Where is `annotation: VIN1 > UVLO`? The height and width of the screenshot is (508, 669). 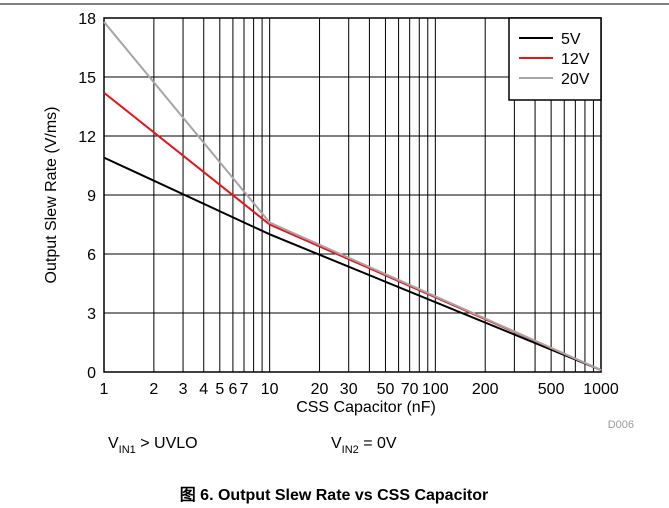 annotation: VIN1 > UVLO is located at coordinates (153, 445).